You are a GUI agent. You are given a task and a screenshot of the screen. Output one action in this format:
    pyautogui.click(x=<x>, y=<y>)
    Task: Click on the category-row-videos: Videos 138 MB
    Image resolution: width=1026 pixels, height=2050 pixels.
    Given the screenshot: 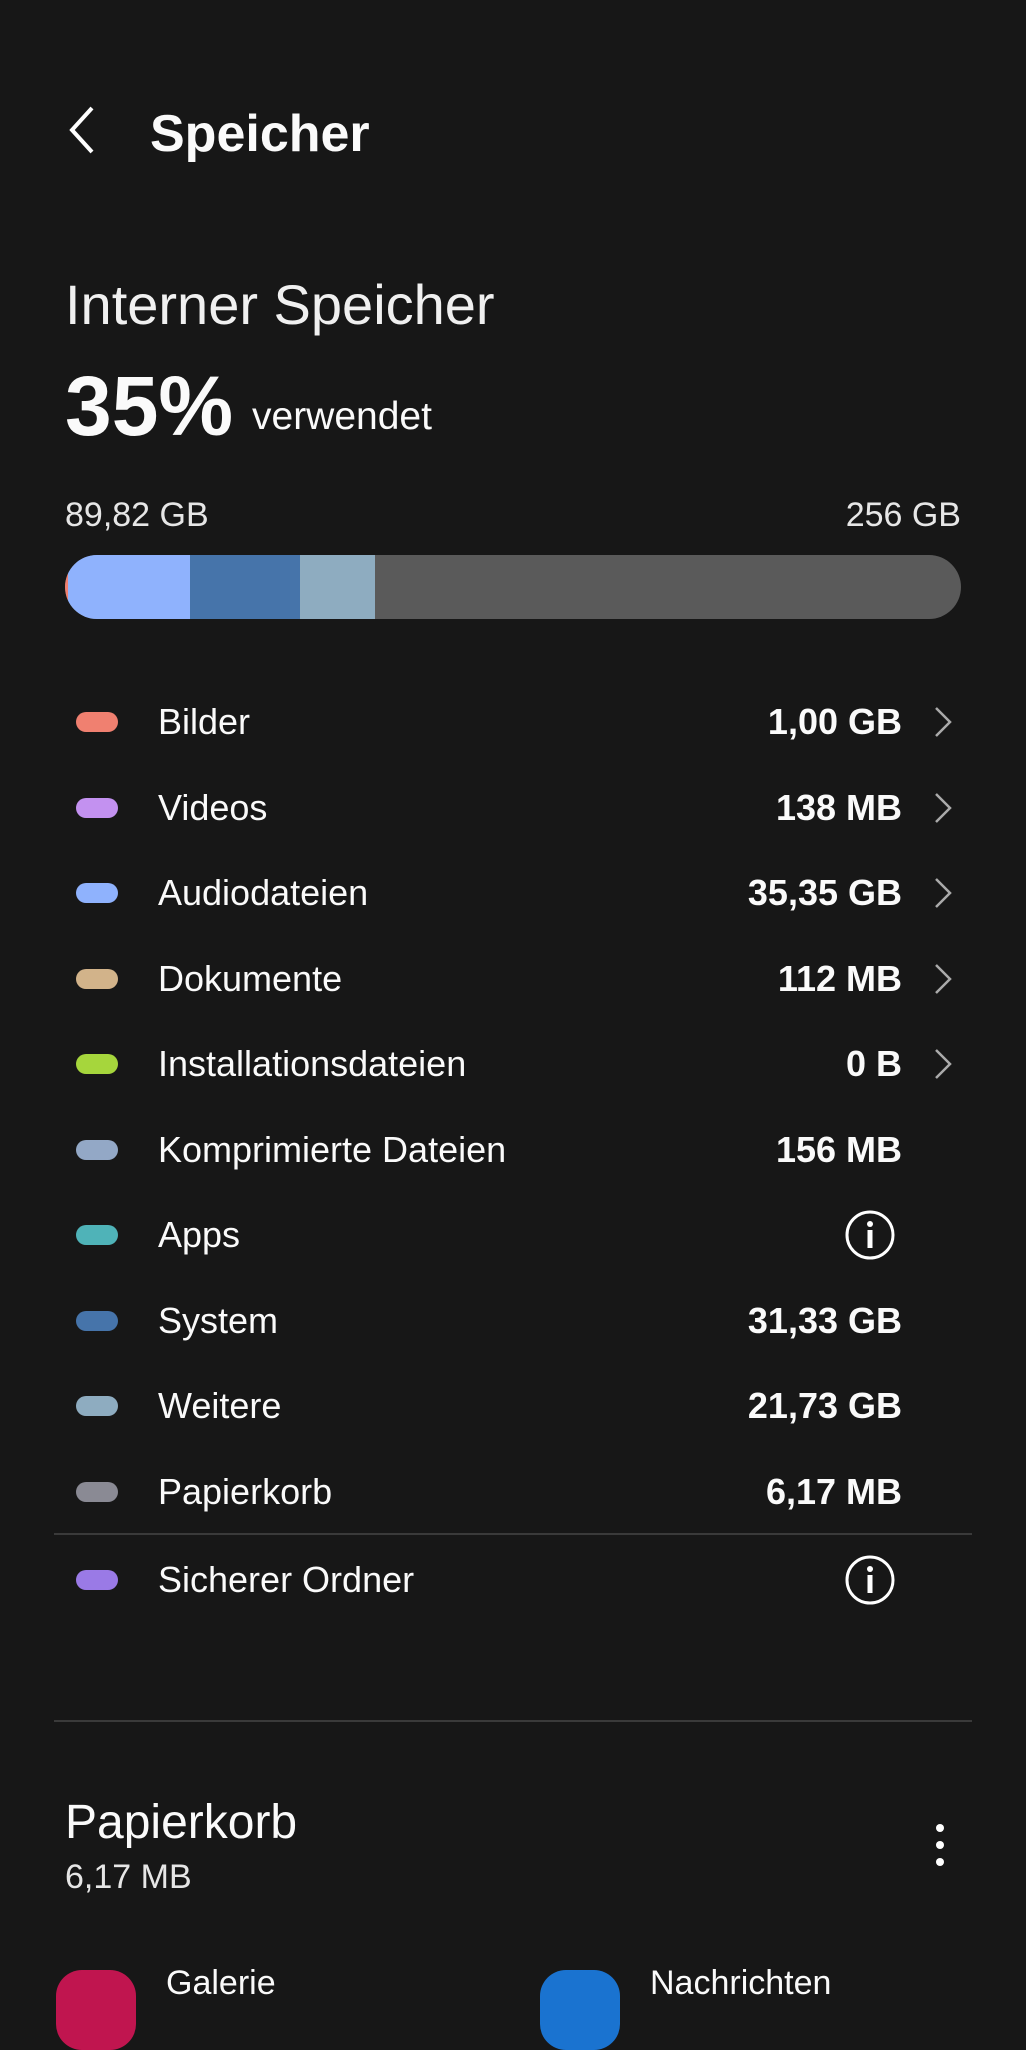 What is the action you would take?
    pyautogui.click(x=513, y=808)
    